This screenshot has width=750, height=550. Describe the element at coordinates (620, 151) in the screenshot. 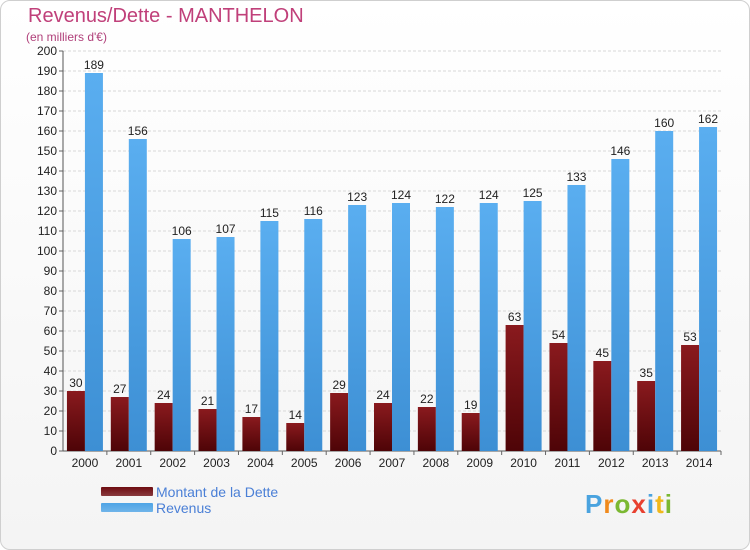

I see `data-label-revenus: 146` at that location.